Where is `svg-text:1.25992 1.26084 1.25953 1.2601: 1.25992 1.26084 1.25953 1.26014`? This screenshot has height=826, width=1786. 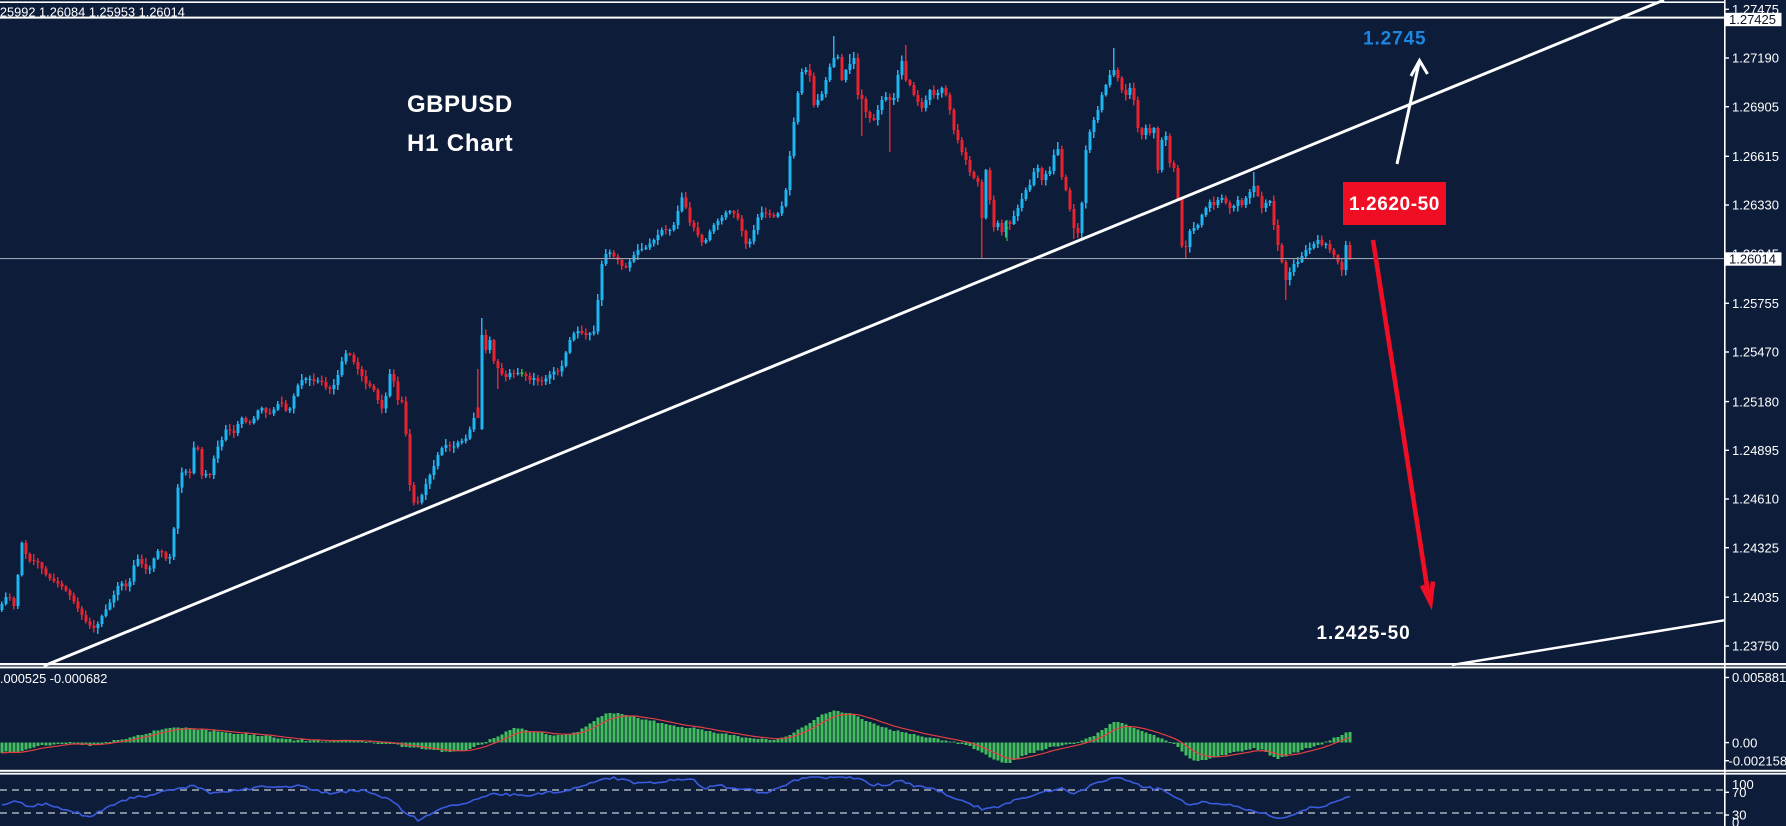
svg-text:1.25992 1.26084 1.25953 1.2601: 1.25992 1.26084 1.25953 1.26014 is located at coordinates (92, 11).